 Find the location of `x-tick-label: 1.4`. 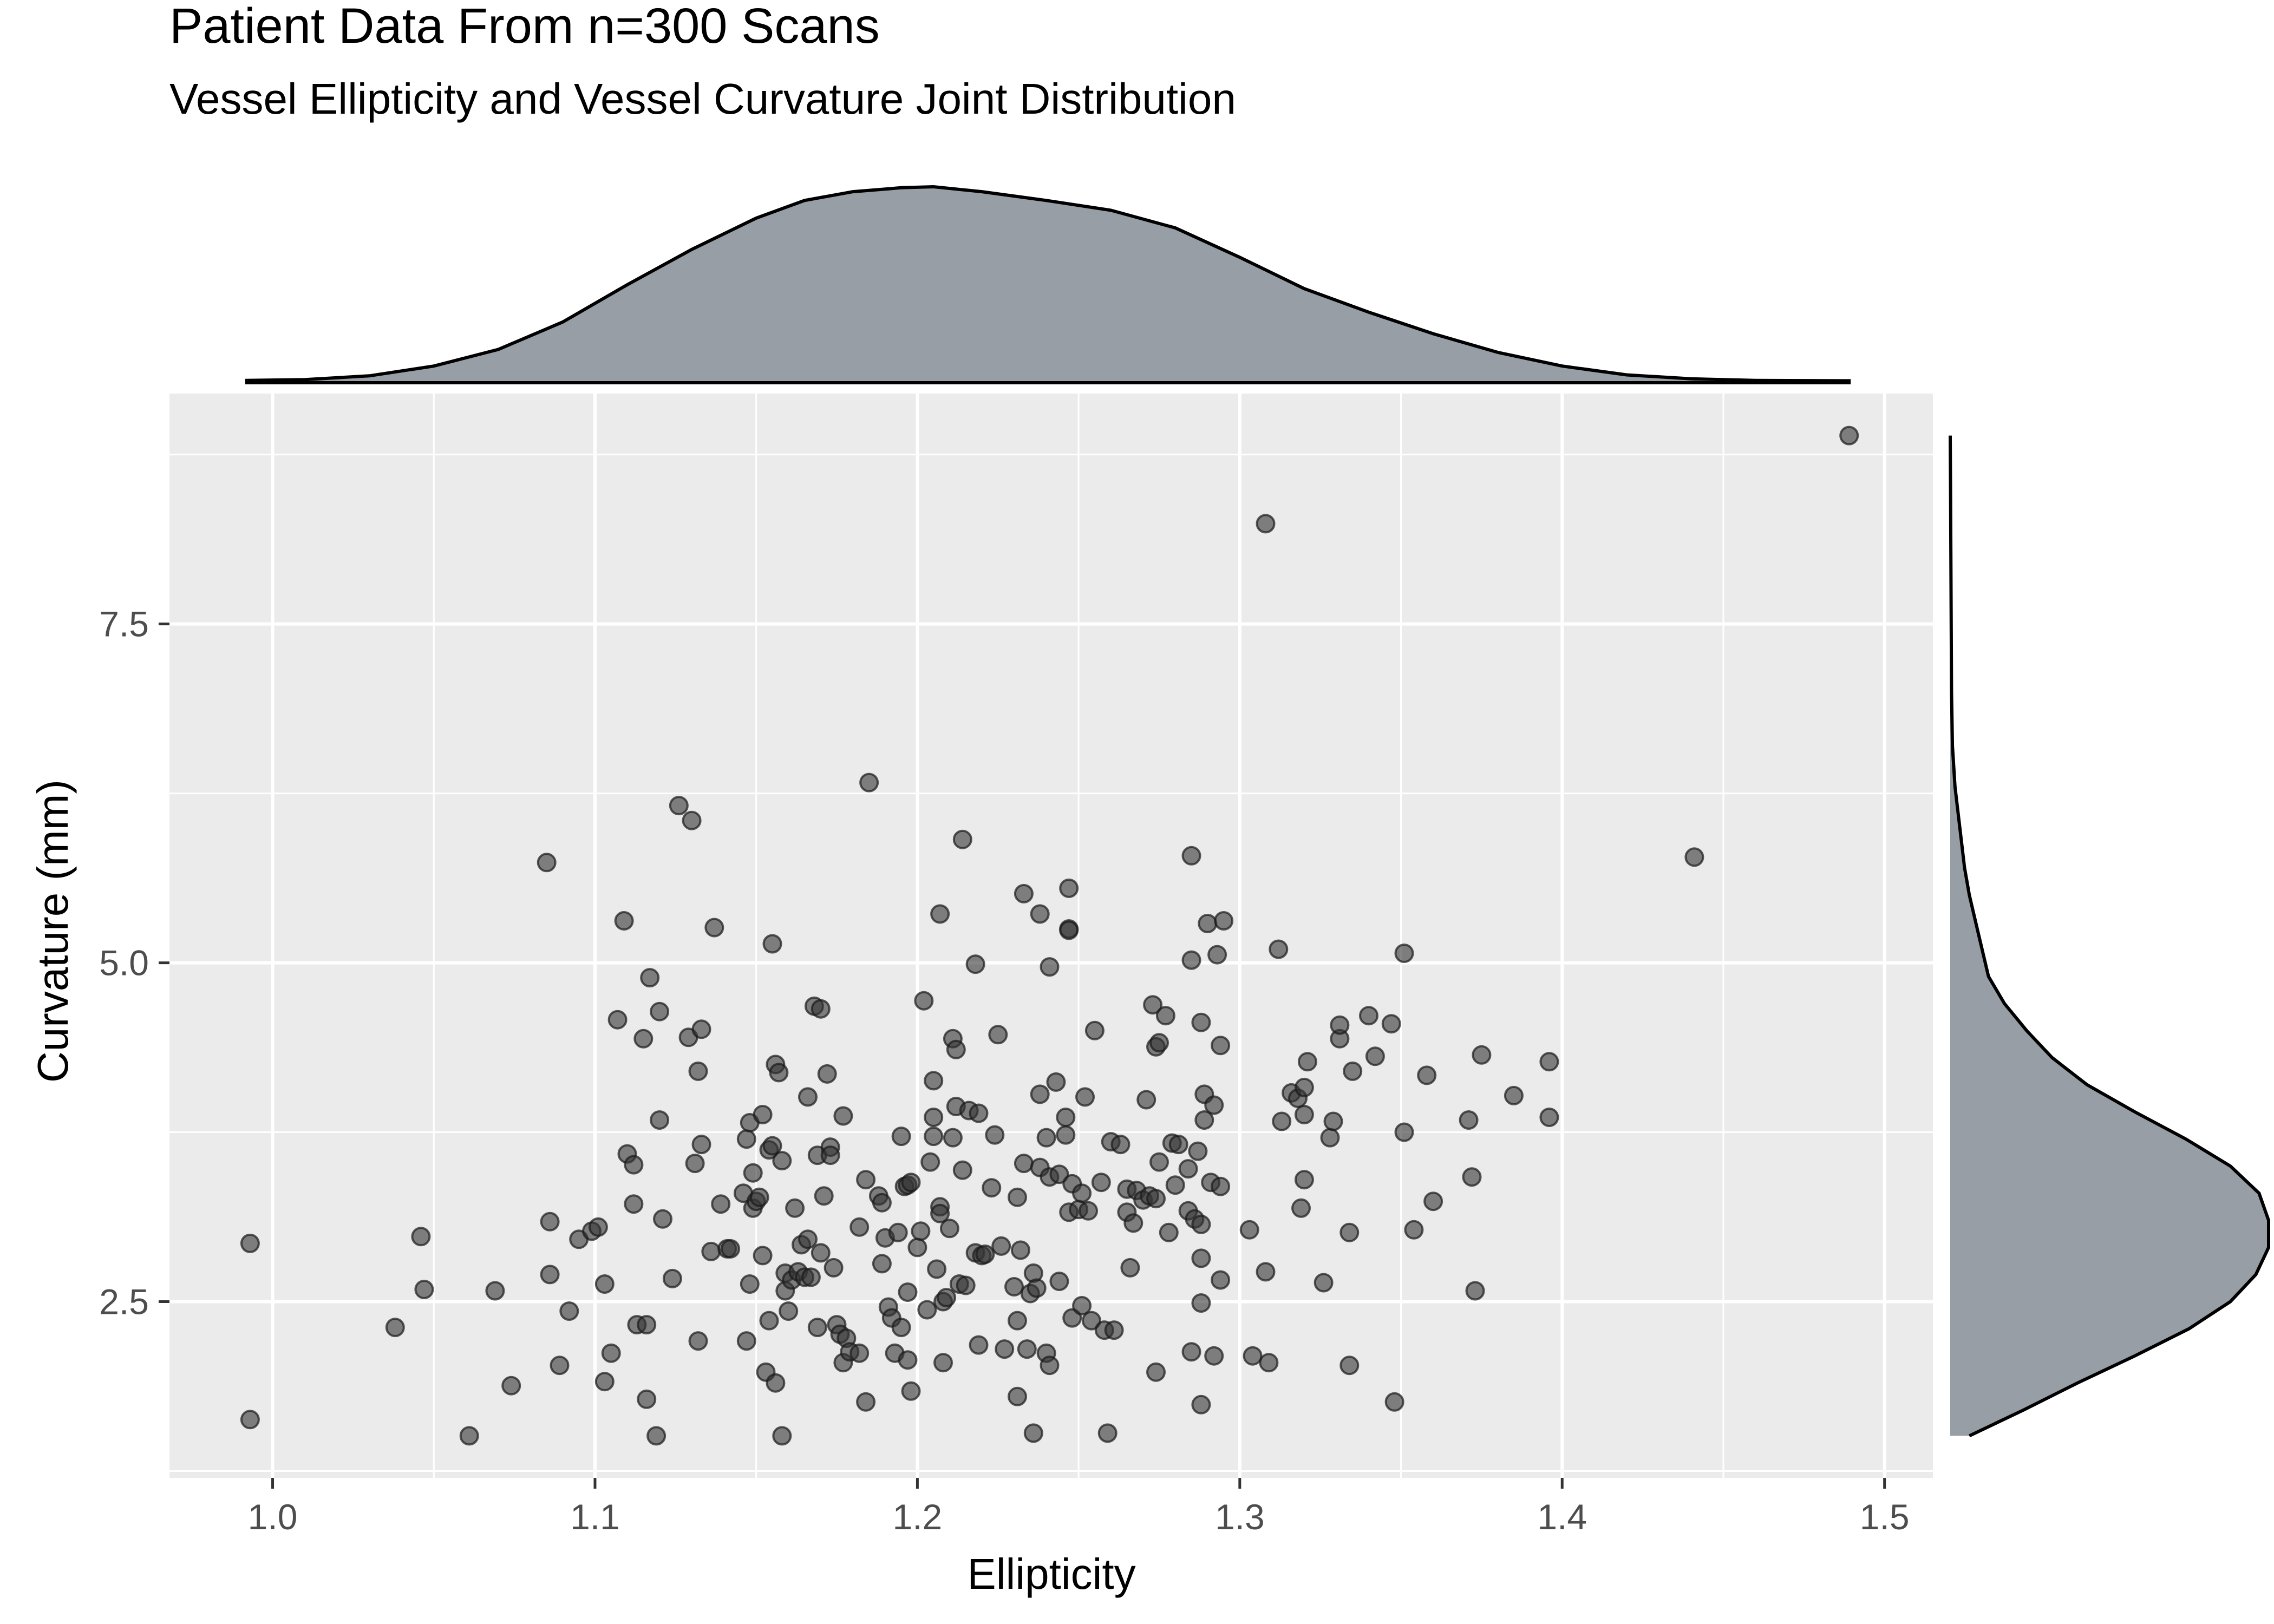

x-tick-label: 1.4 is located at coordinates (1562, 1517).